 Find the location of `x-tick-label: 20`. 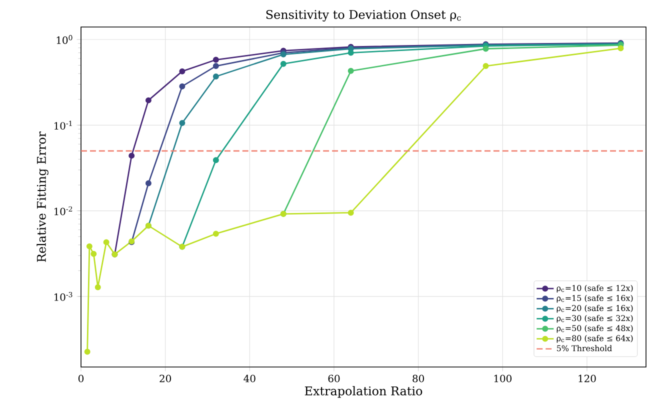

x-tick-label: 20 is located at coordinates (166, 378).